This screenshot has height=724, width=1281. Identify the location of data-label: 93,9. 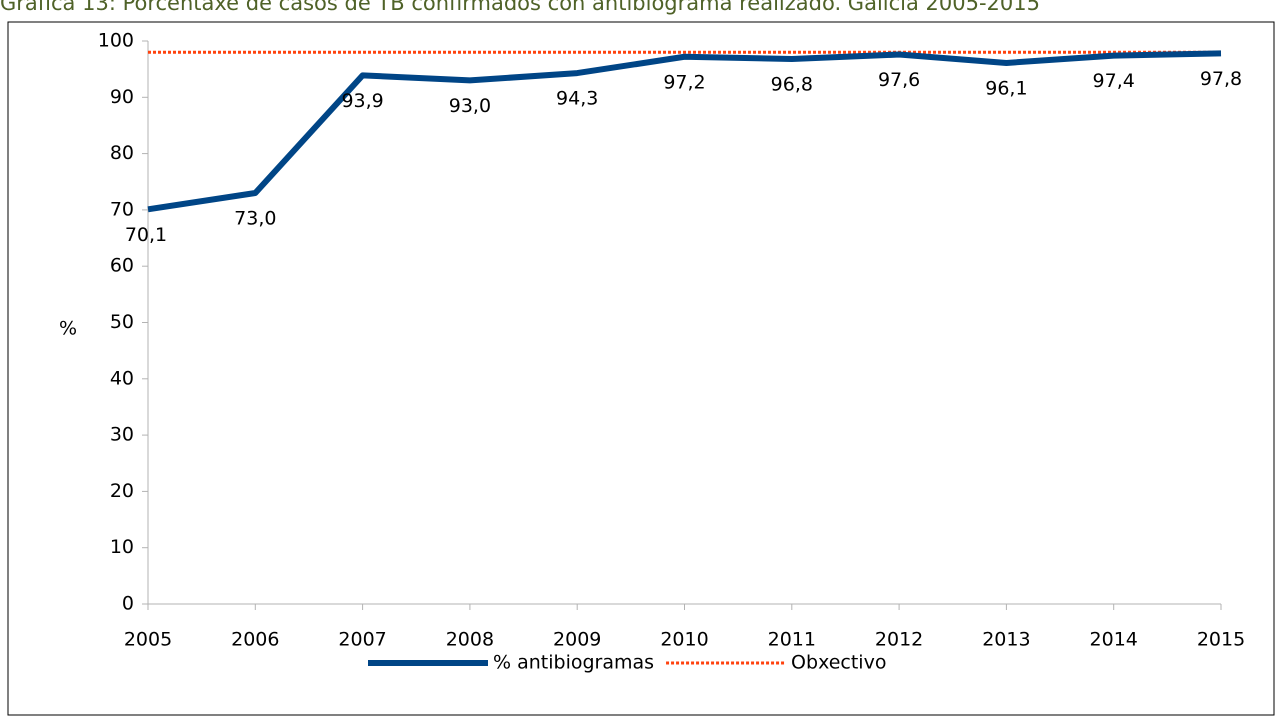
(362, 101).